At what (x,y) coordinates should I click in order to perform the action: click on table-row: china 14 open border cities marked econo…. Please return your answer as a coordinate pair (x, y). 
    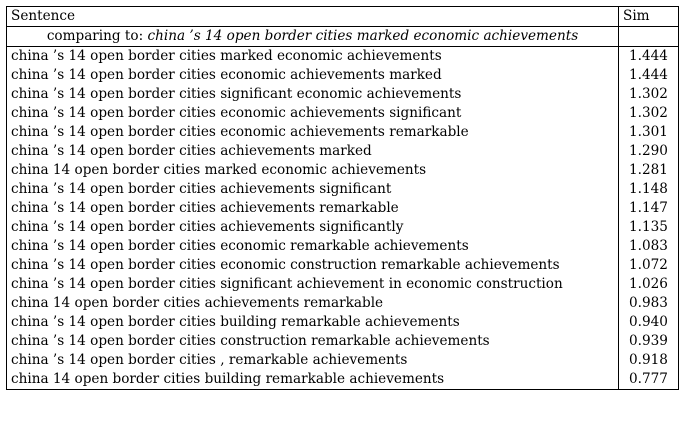
    Looking at the image, I should click on (342, 170).